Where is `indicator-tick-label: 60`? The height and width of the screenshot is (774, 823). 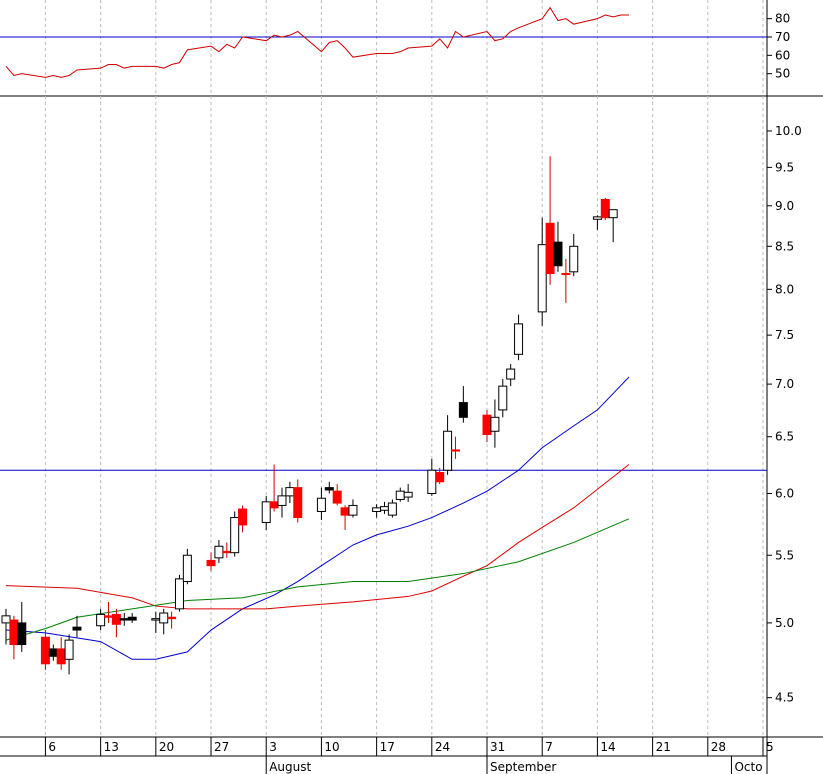 indicator-tick-label: 60 is located at coordinates (782, 55).